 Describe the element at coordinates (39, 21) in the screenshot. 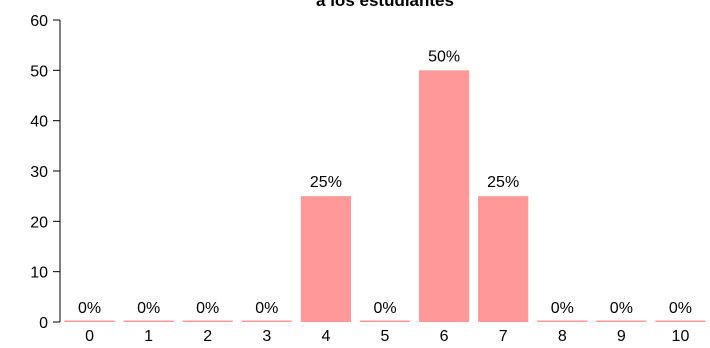

I see `y-tick-label: 60` at that location.